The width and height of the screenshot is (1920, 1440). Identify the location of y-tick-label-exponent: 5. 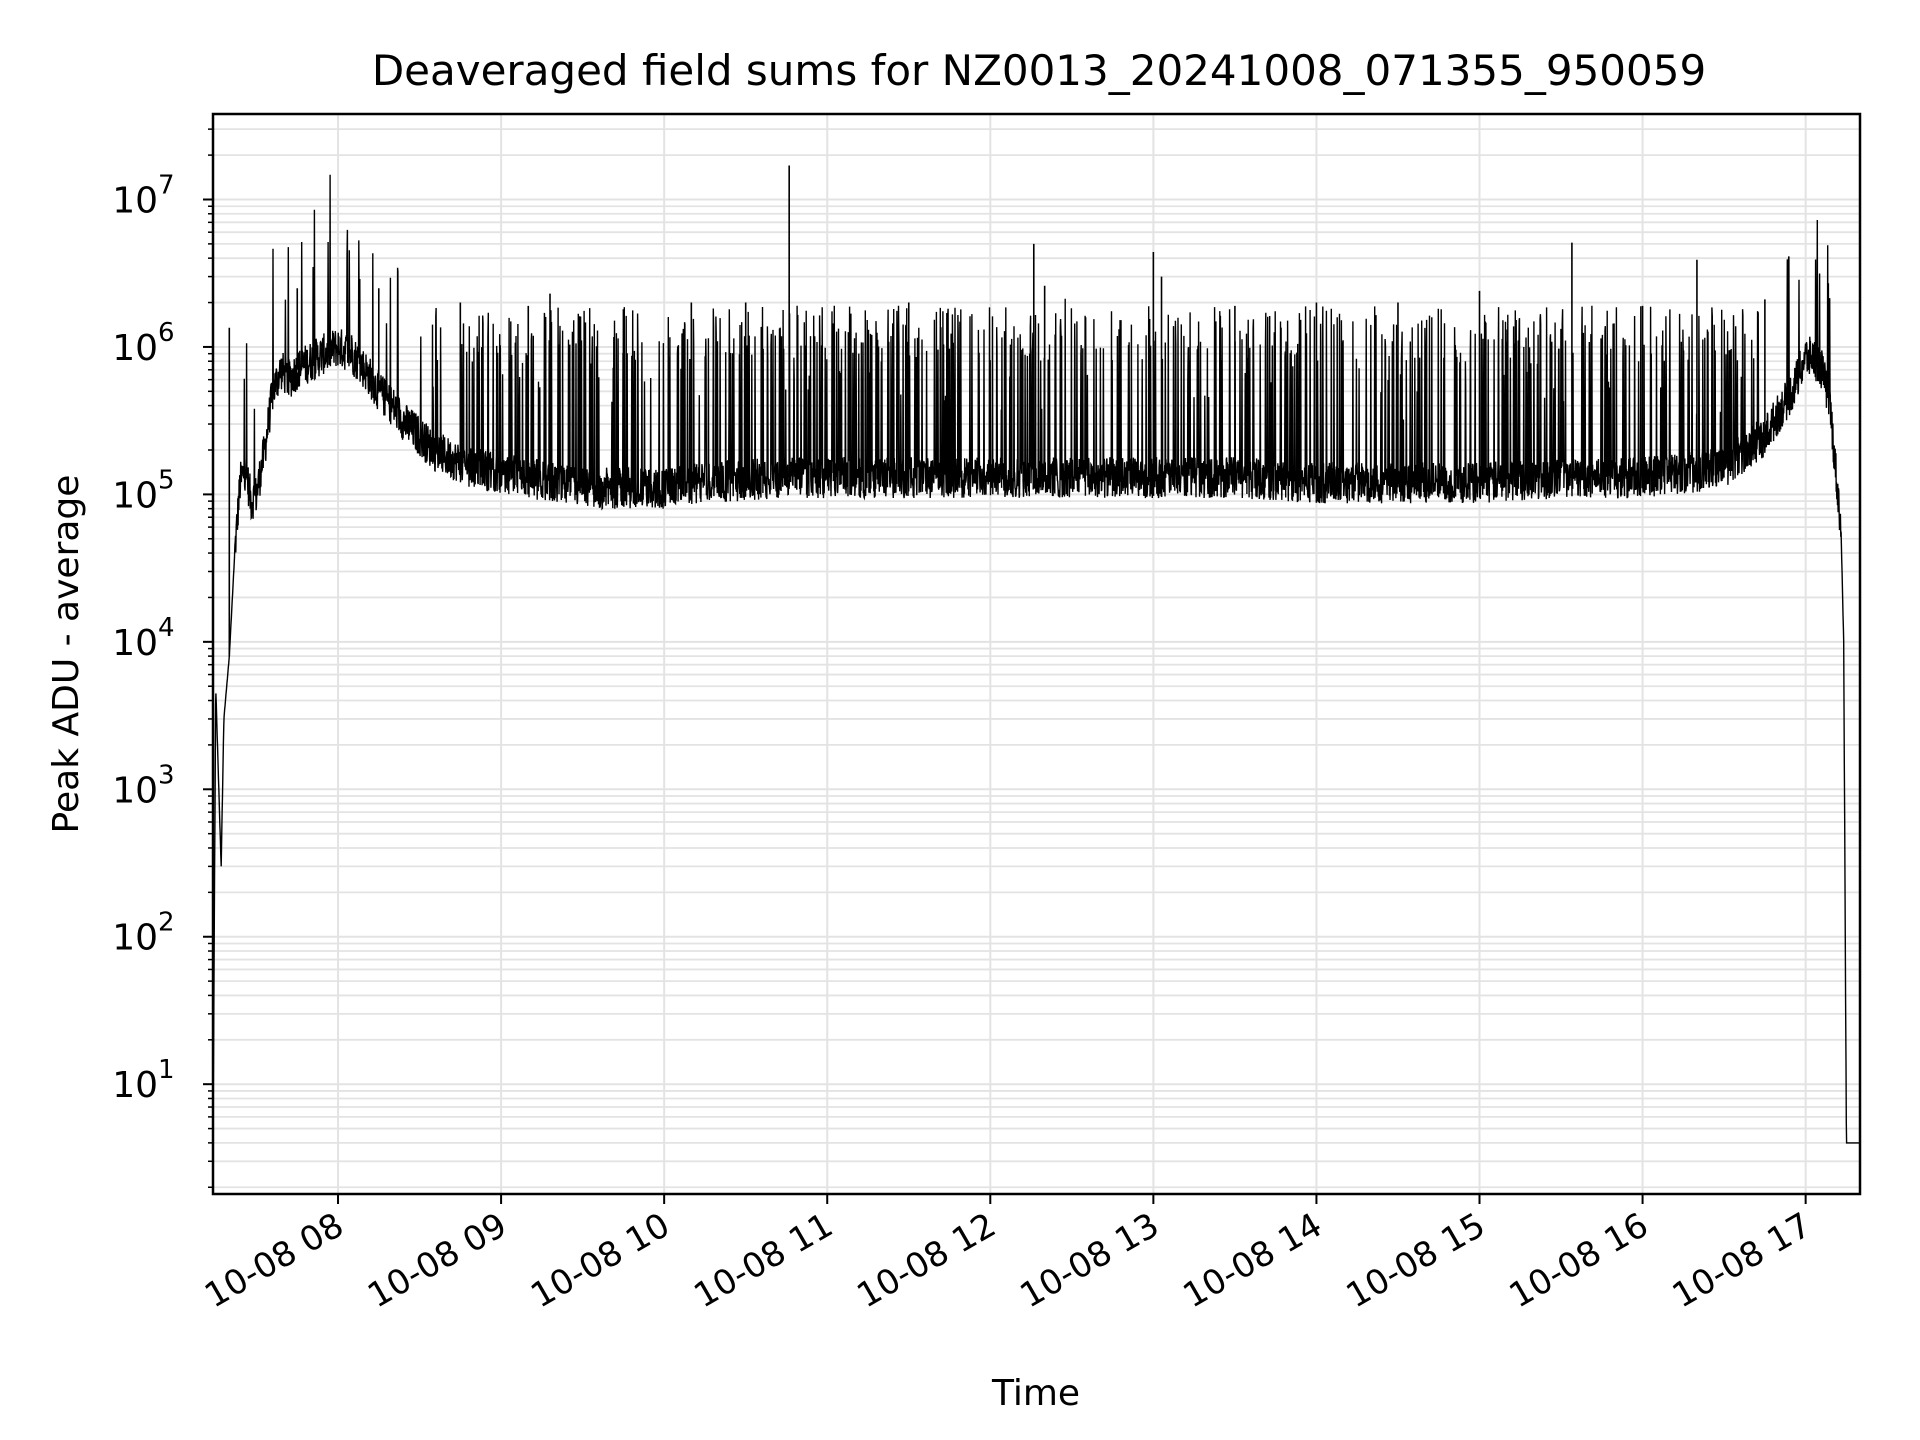
(166, 480).